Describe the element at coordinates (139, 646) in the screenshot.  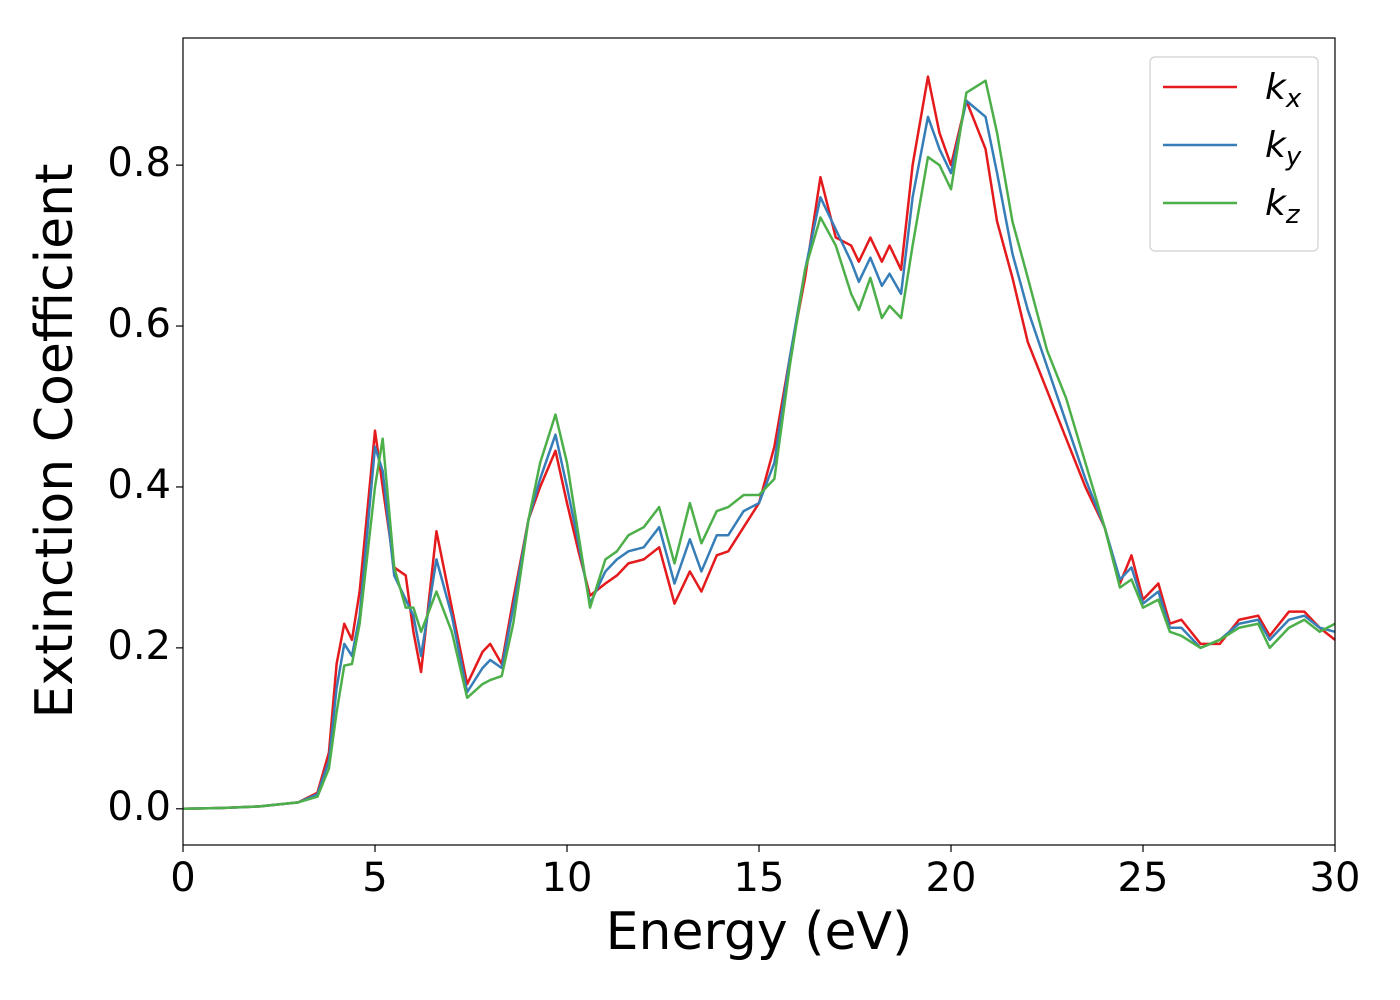
I see `y-tick-label: 0.2` at that location.